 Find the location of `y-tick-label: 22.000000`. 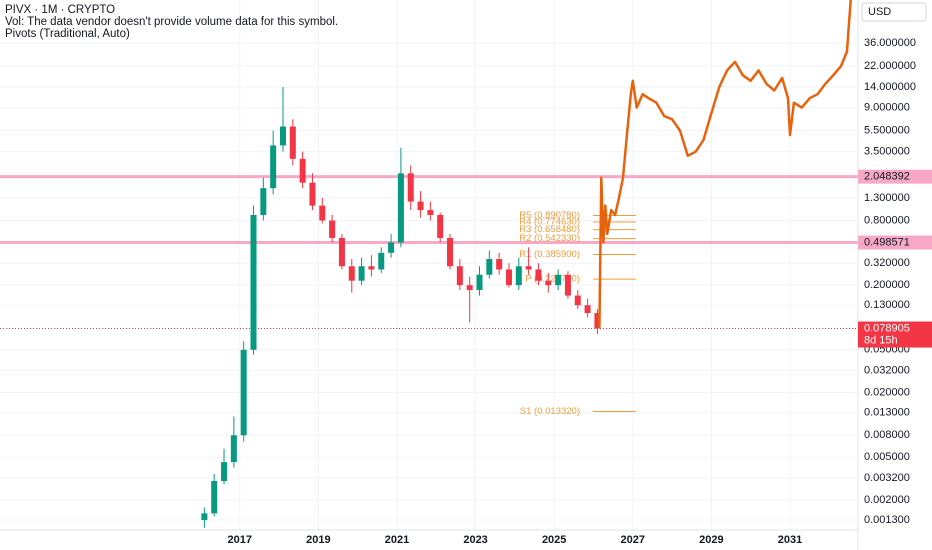

y-tick-label: 22.000000 is located at coordinates (890, 66).